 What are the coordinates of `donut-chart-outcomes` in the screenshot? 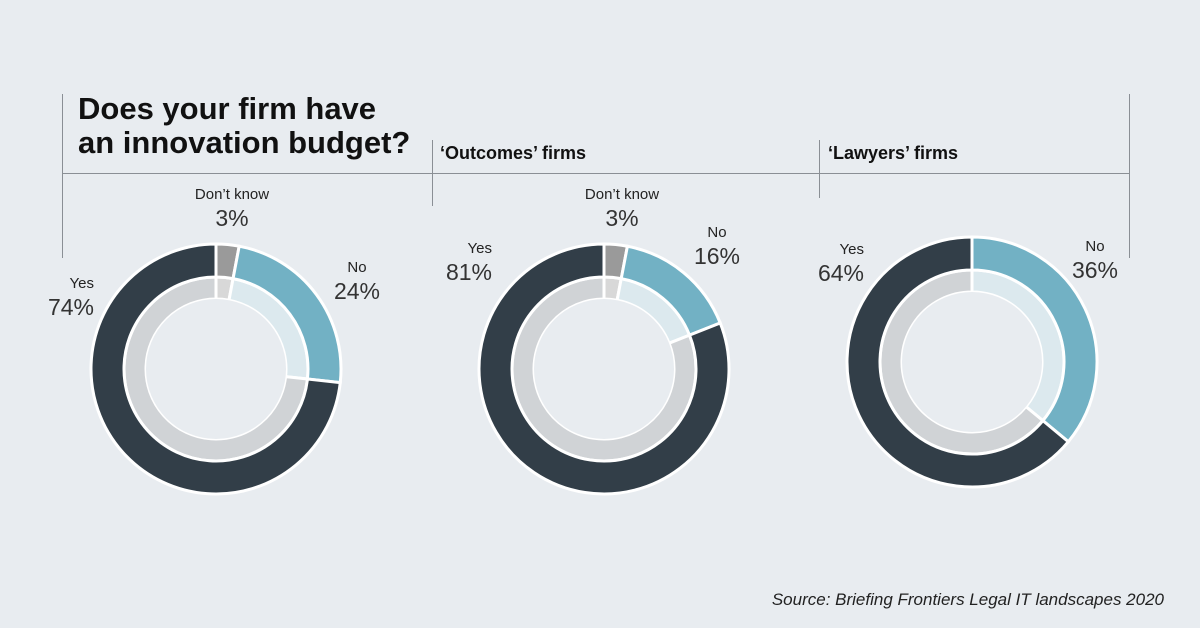 It's located at (604, 369).